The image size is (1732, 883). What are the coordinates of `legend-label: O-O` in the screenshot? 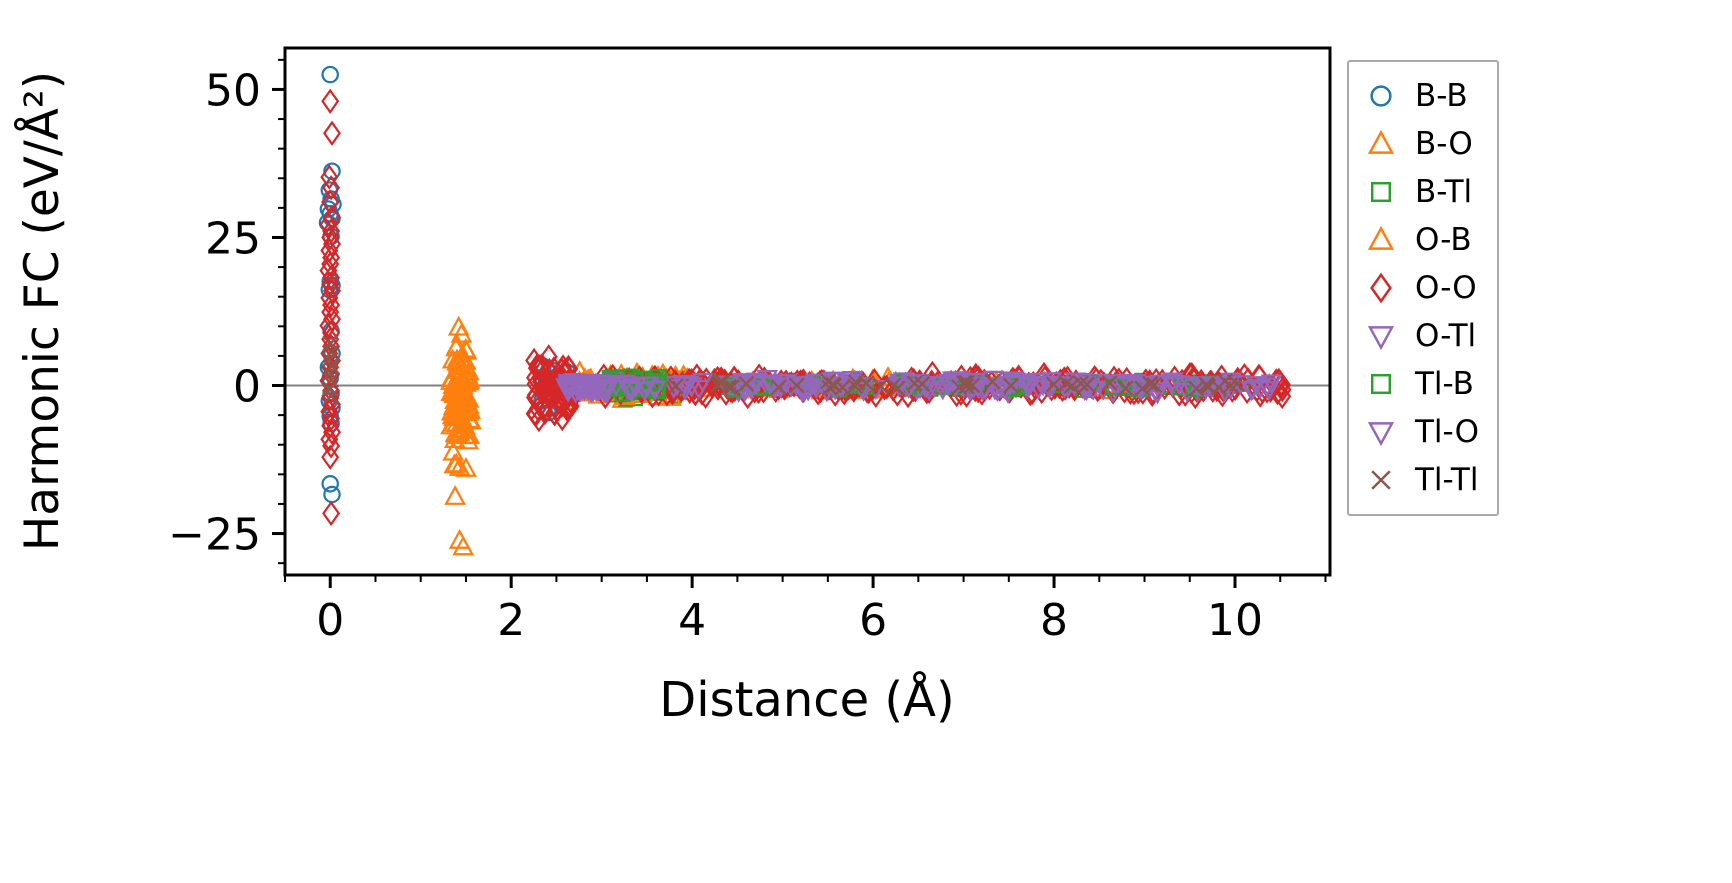 It's located at (1446, 288).